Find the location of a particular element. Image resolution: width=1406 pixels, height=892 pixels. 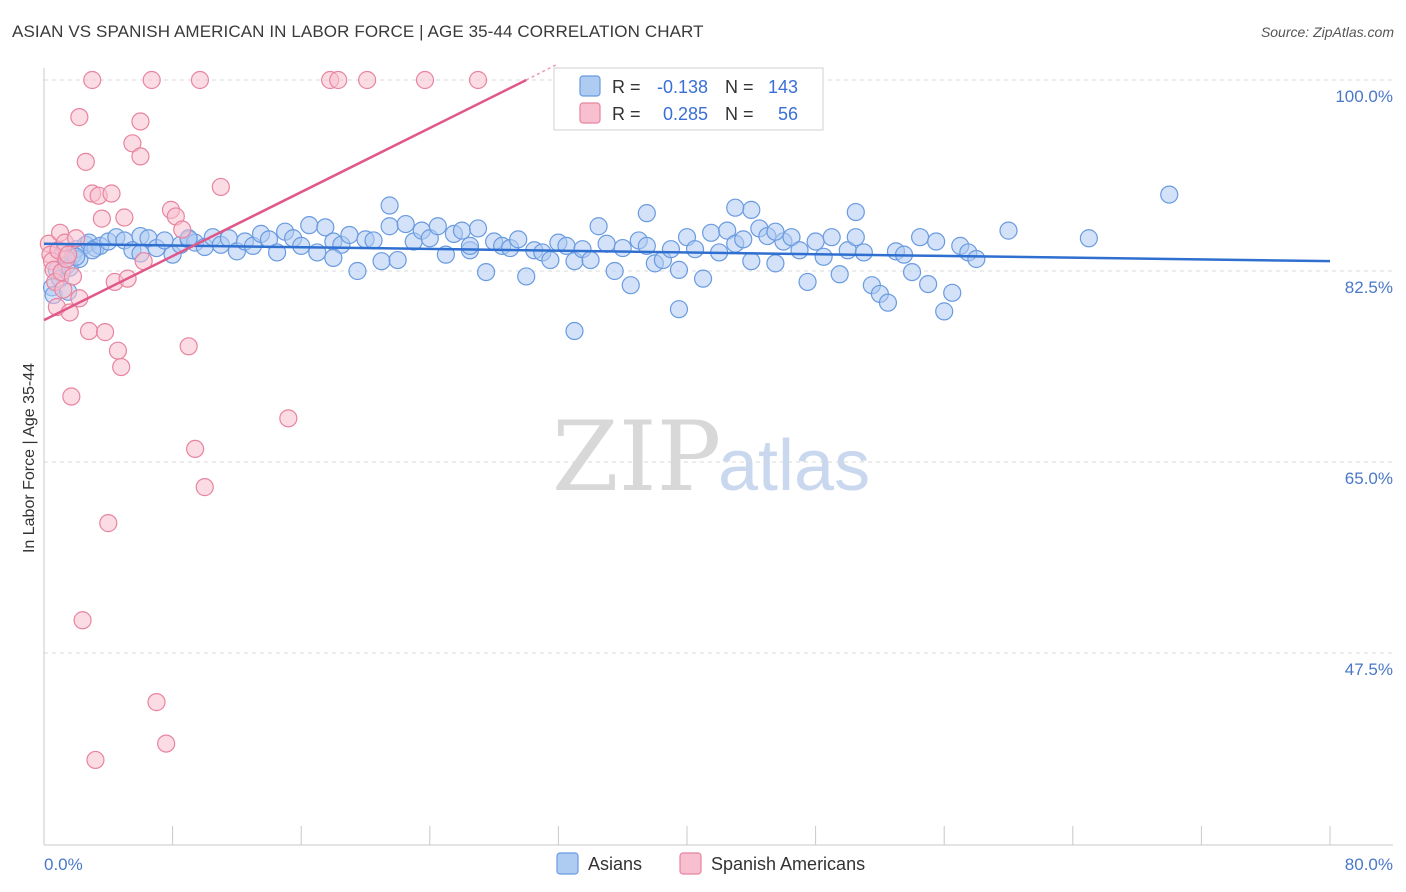

legend-swatch-asians is located at coordinates (590, 86).